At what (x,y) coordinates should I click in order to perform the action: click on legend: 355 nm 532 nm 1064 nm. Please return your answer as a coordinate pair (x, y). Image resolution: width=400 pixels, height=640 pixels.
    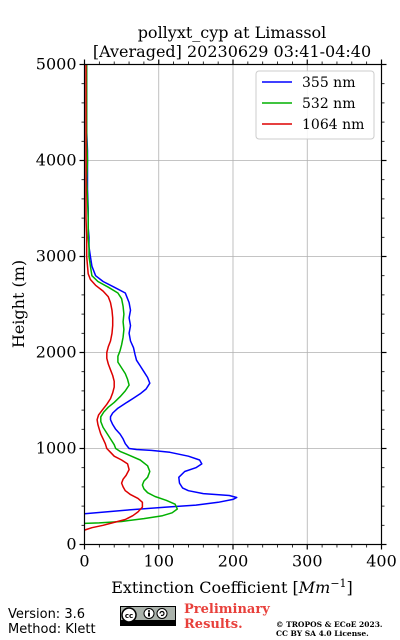
    Looking at the image, I should click on (315, 105).